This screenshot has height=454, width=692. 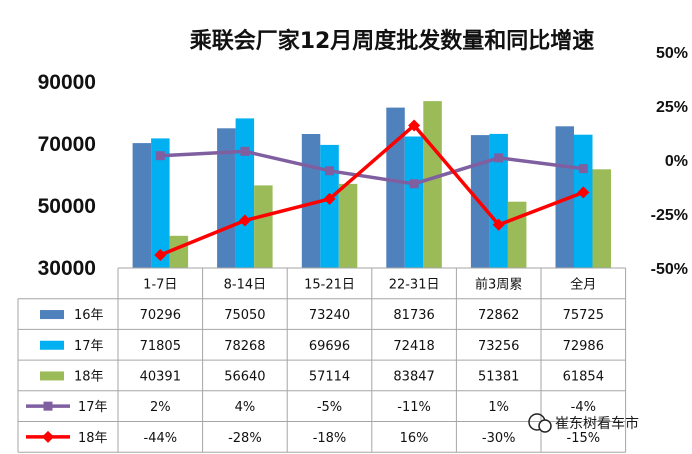 I want to click on bar-18年-15-21日, so click(x=348, y=225).